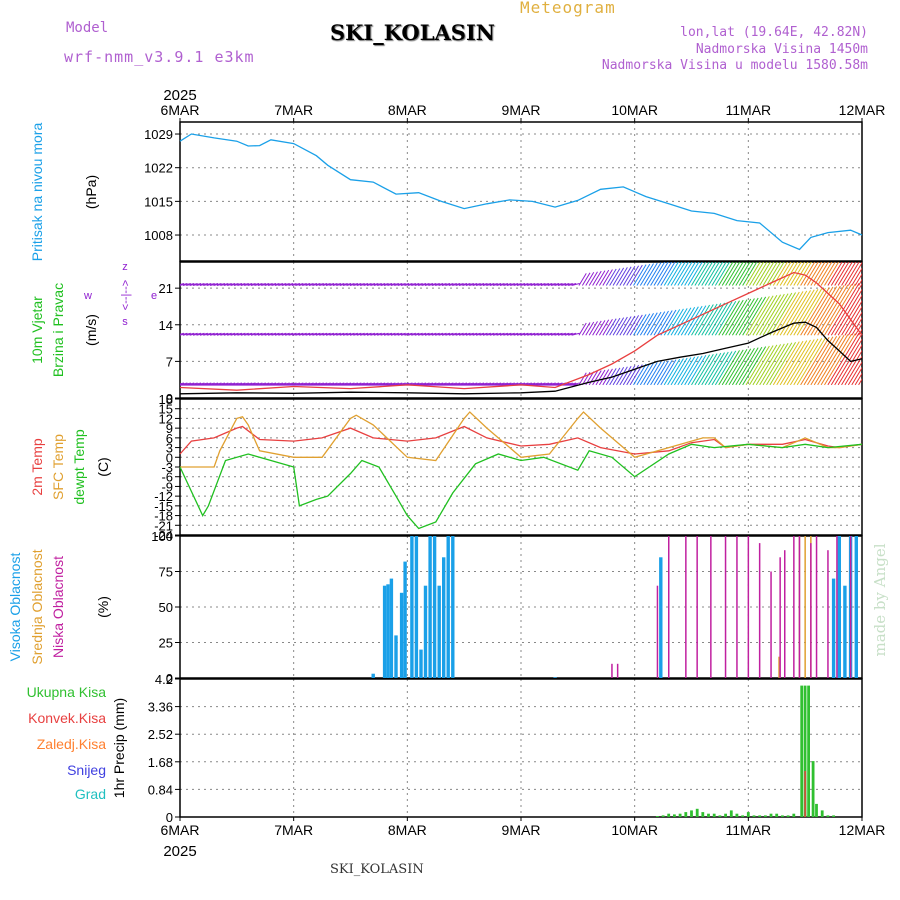  Describe the element at coordinates (169, 448) in the screenshot. I see `temperature-ytick-label: 3` at that location.